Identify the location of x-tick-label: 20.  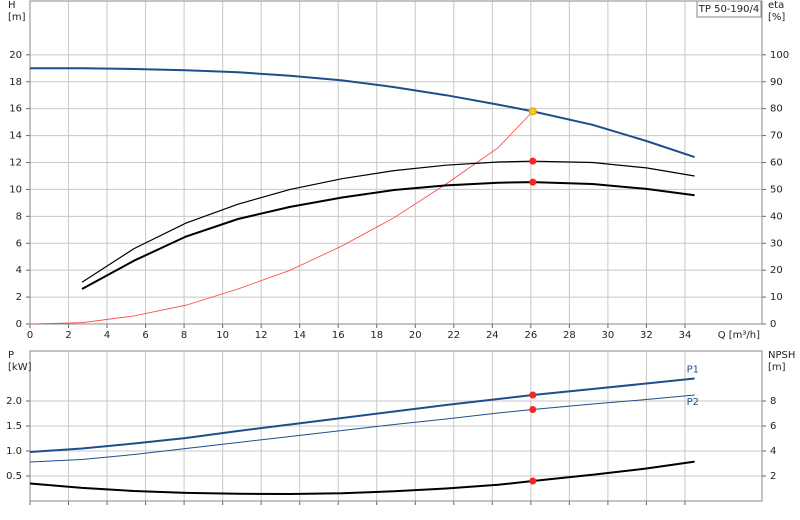
(415, 335).